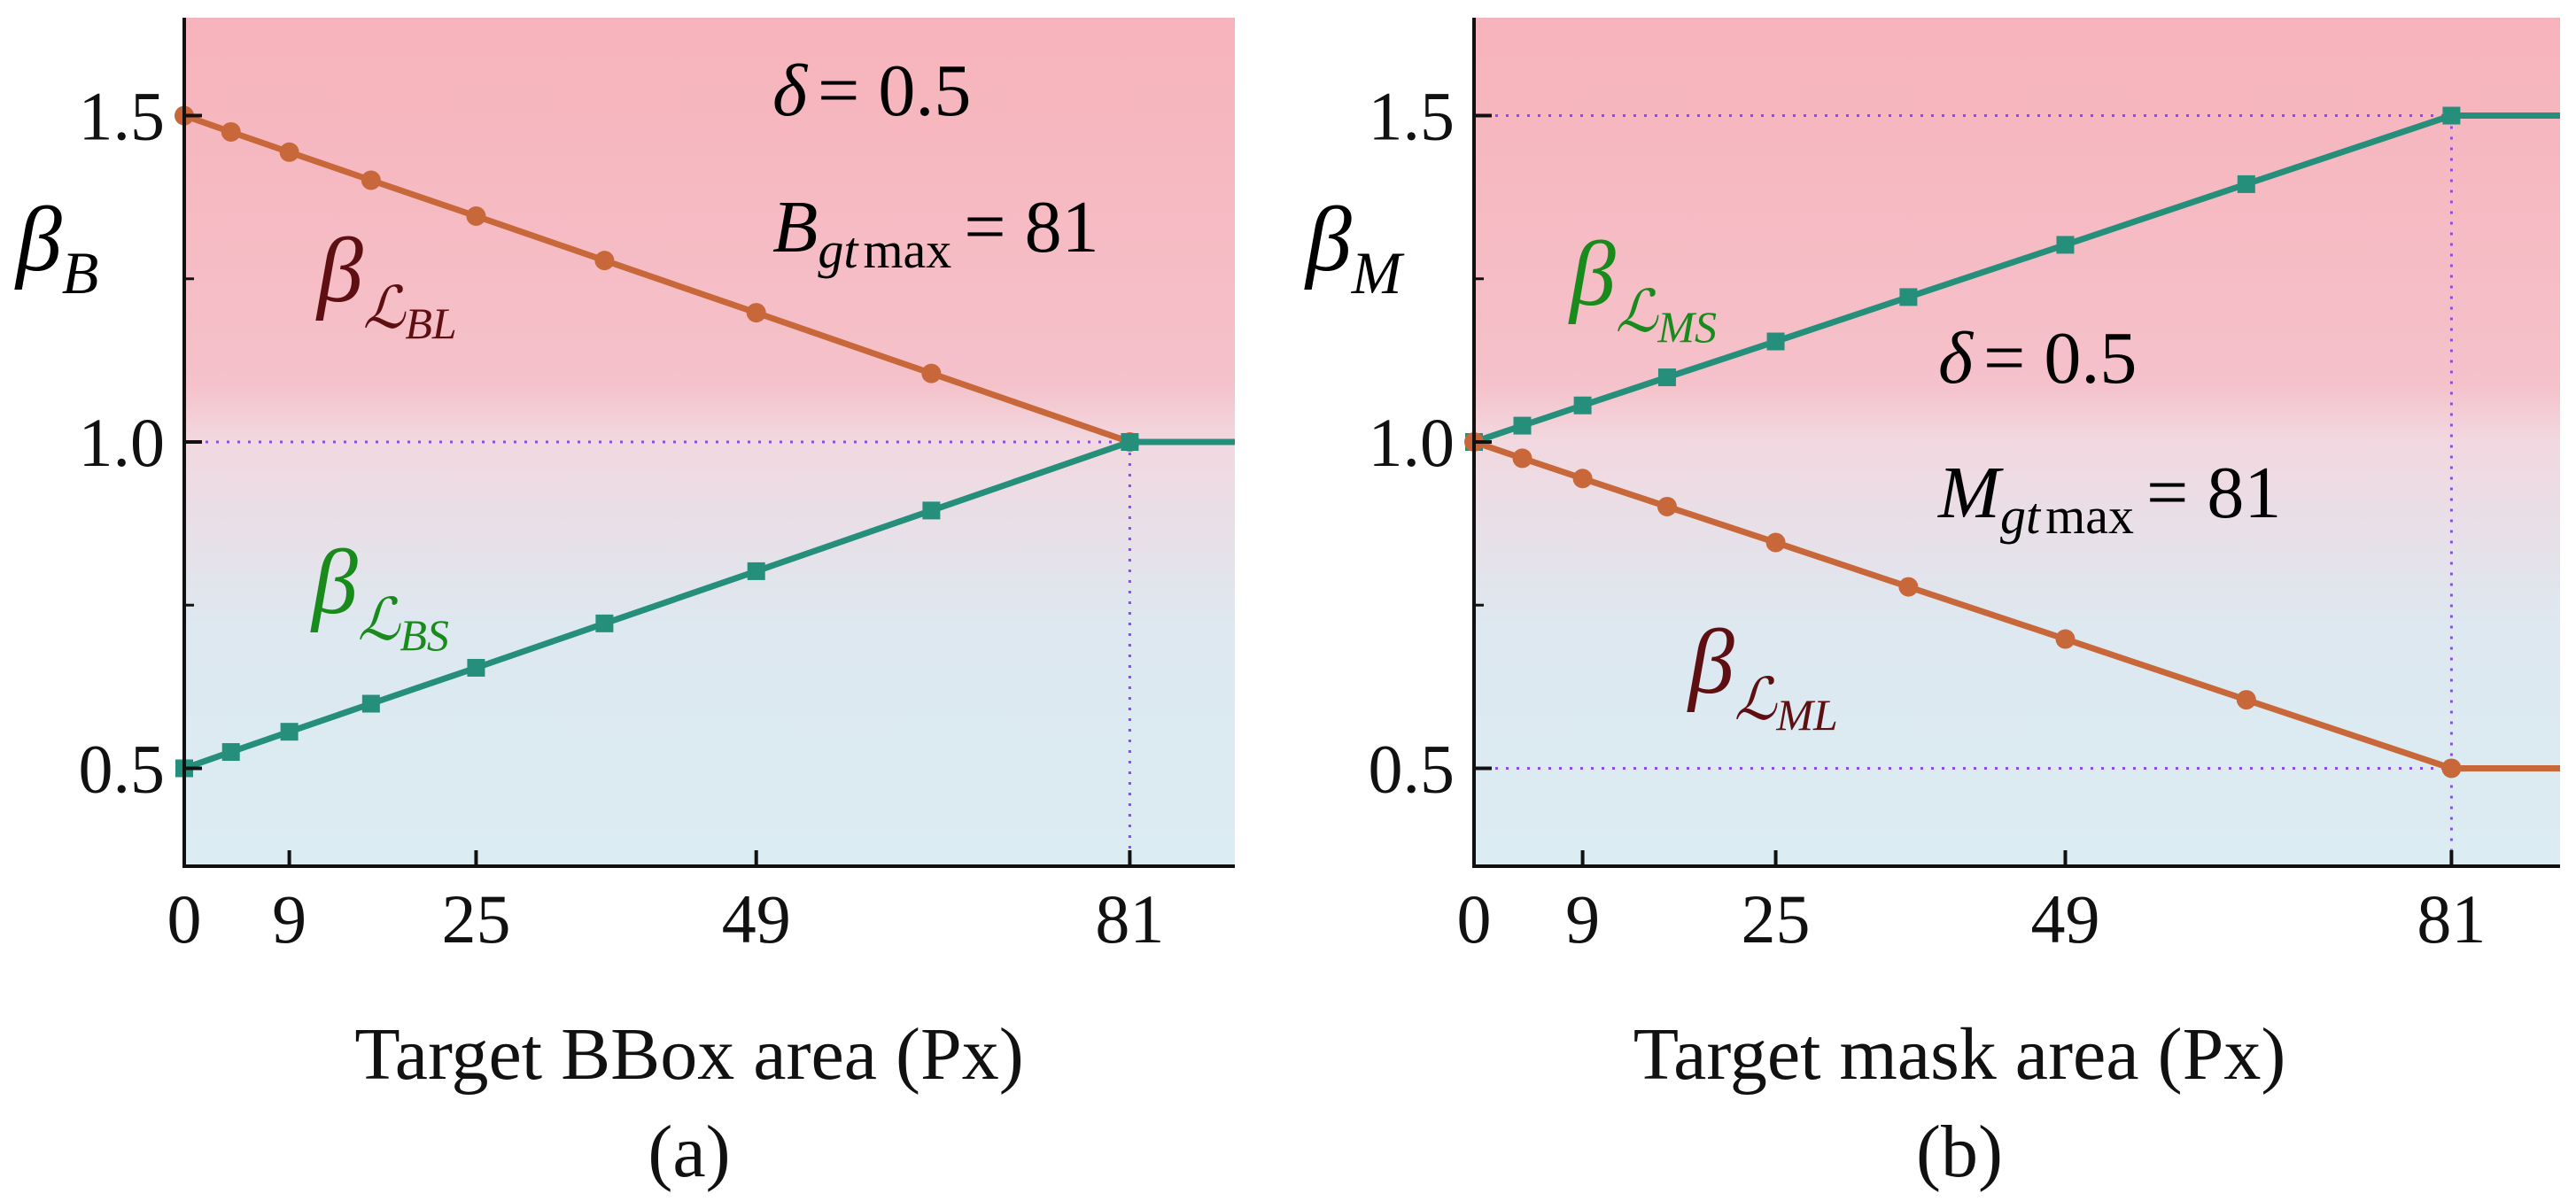 The height and width of the screenshot is (1201, 2576). Describe the element at coordinates (689, 1152) in the screenshot. I see `caption-a: (a)` at that location.